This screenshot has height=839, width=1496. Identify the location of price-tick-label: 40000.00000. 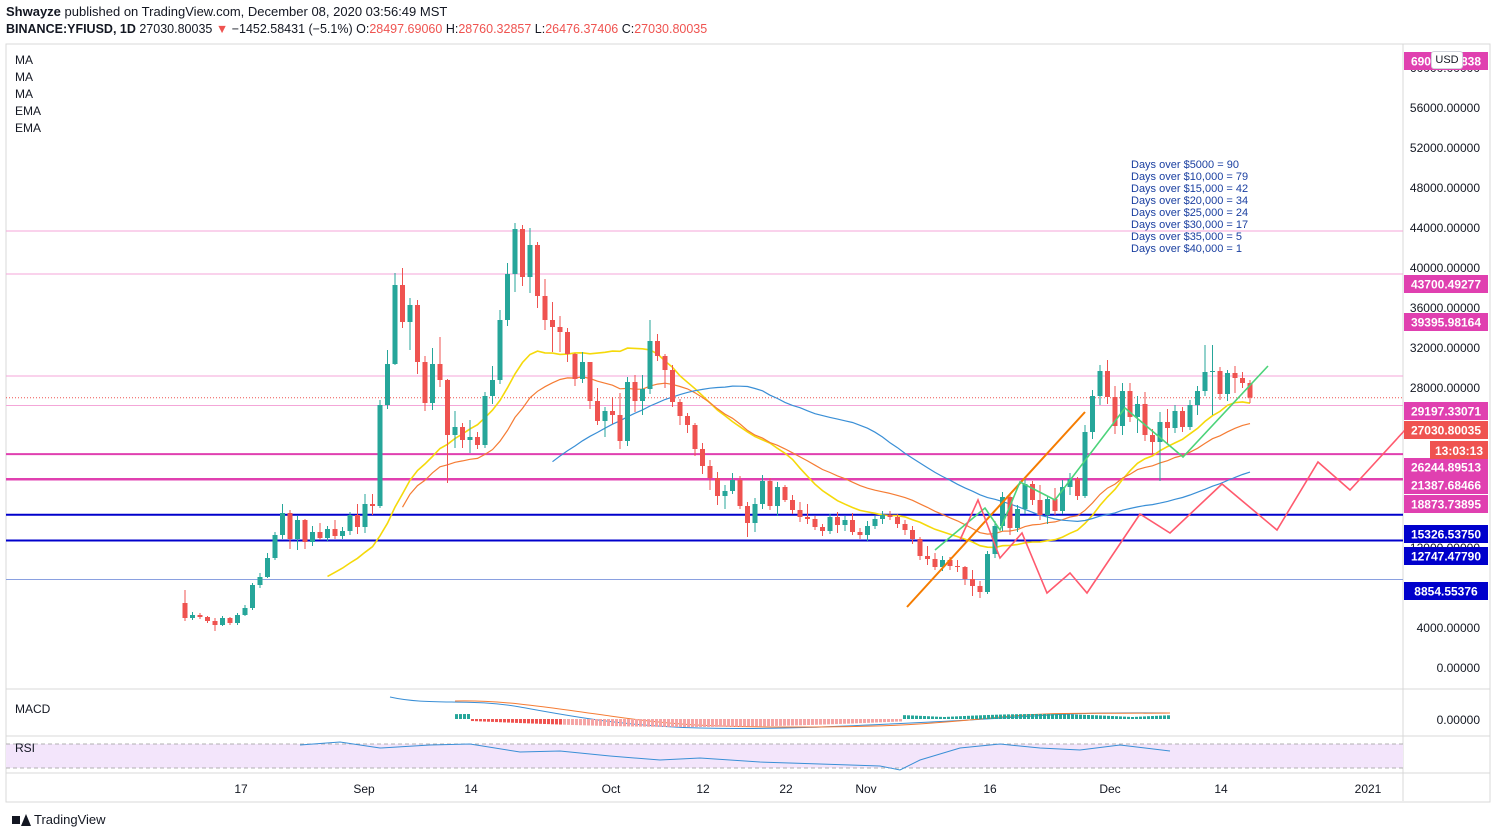
(1445, 268).